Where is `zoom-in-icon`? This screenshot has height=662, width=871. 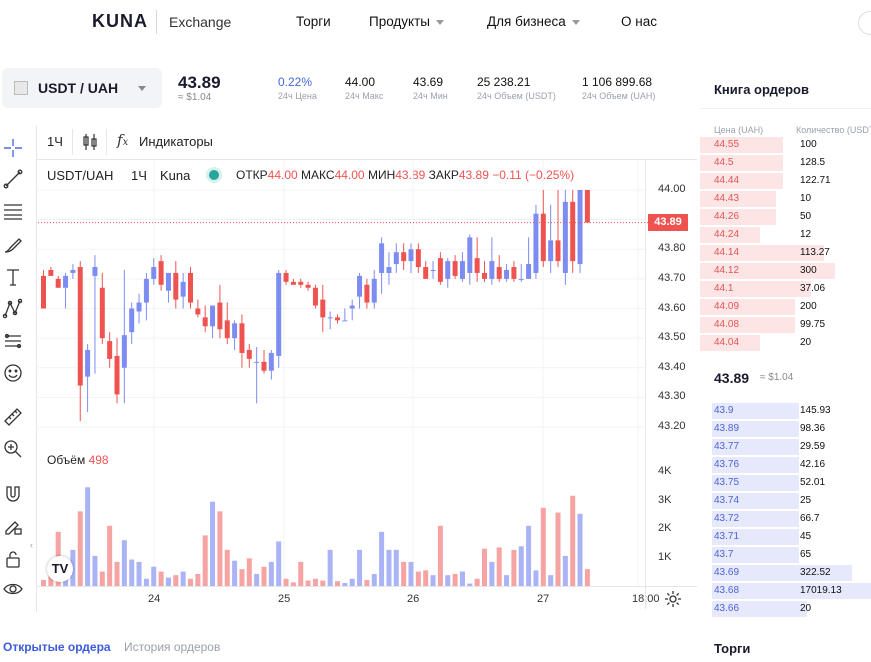
zoom-in-icon is located at coordinates (13, 449).